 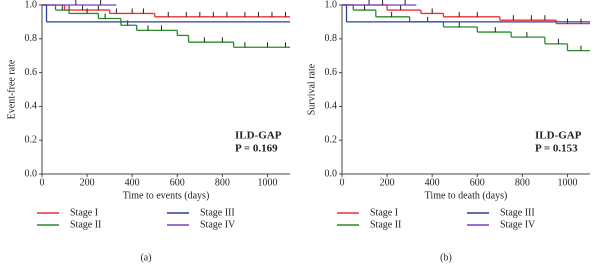 What do you see at coordinates (145, 257) in the screenshot?
I see `caption: (a)` at bounding box center [145, 257].